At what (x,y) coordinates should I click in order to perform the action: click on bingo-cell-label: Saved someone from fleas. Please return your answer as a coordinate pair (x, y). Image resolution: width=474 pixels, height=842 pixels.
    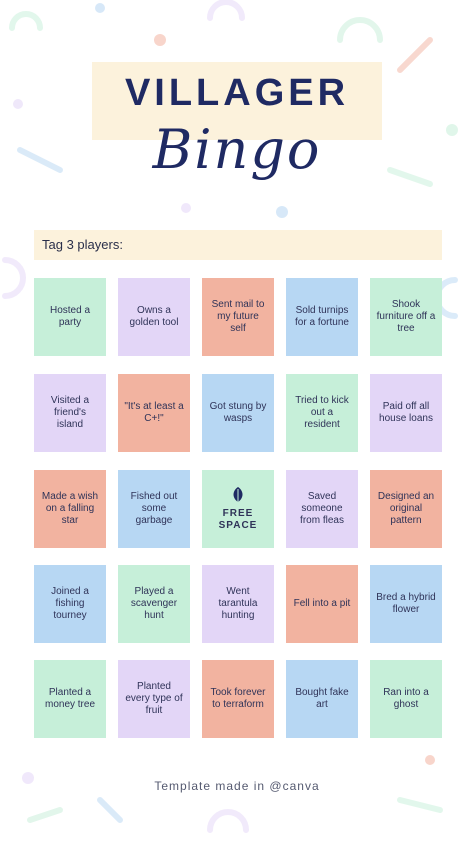
    Looking at the image, I should click on (322, 508).